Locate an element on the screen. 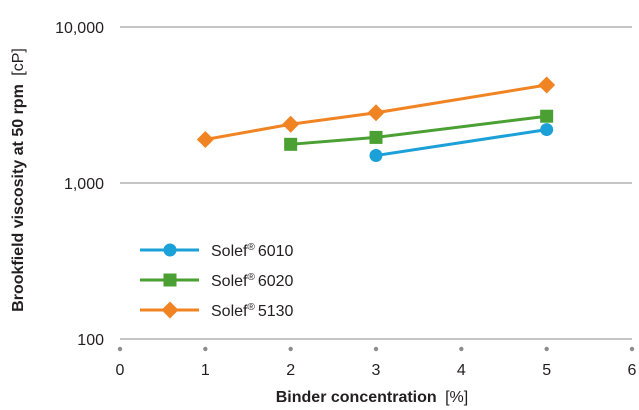  y-tick-label-1: 1,000 is located at coordinates (84, 184).